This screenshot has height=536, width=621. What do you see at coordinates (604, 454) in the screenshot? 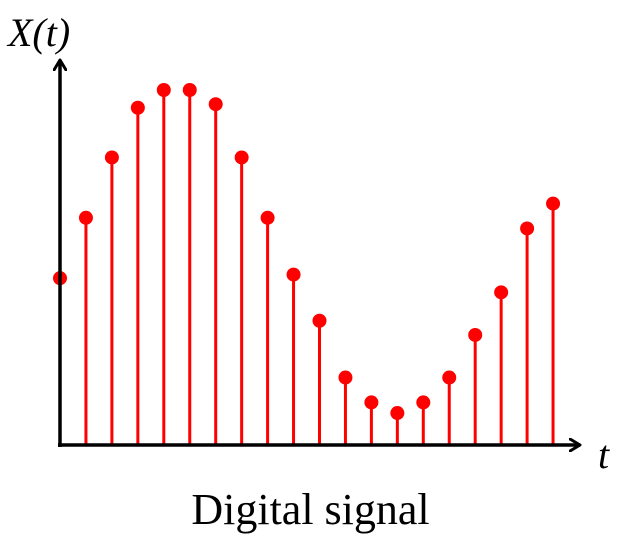
I see `x-axis-label: t` at bounding box center [604, 454].